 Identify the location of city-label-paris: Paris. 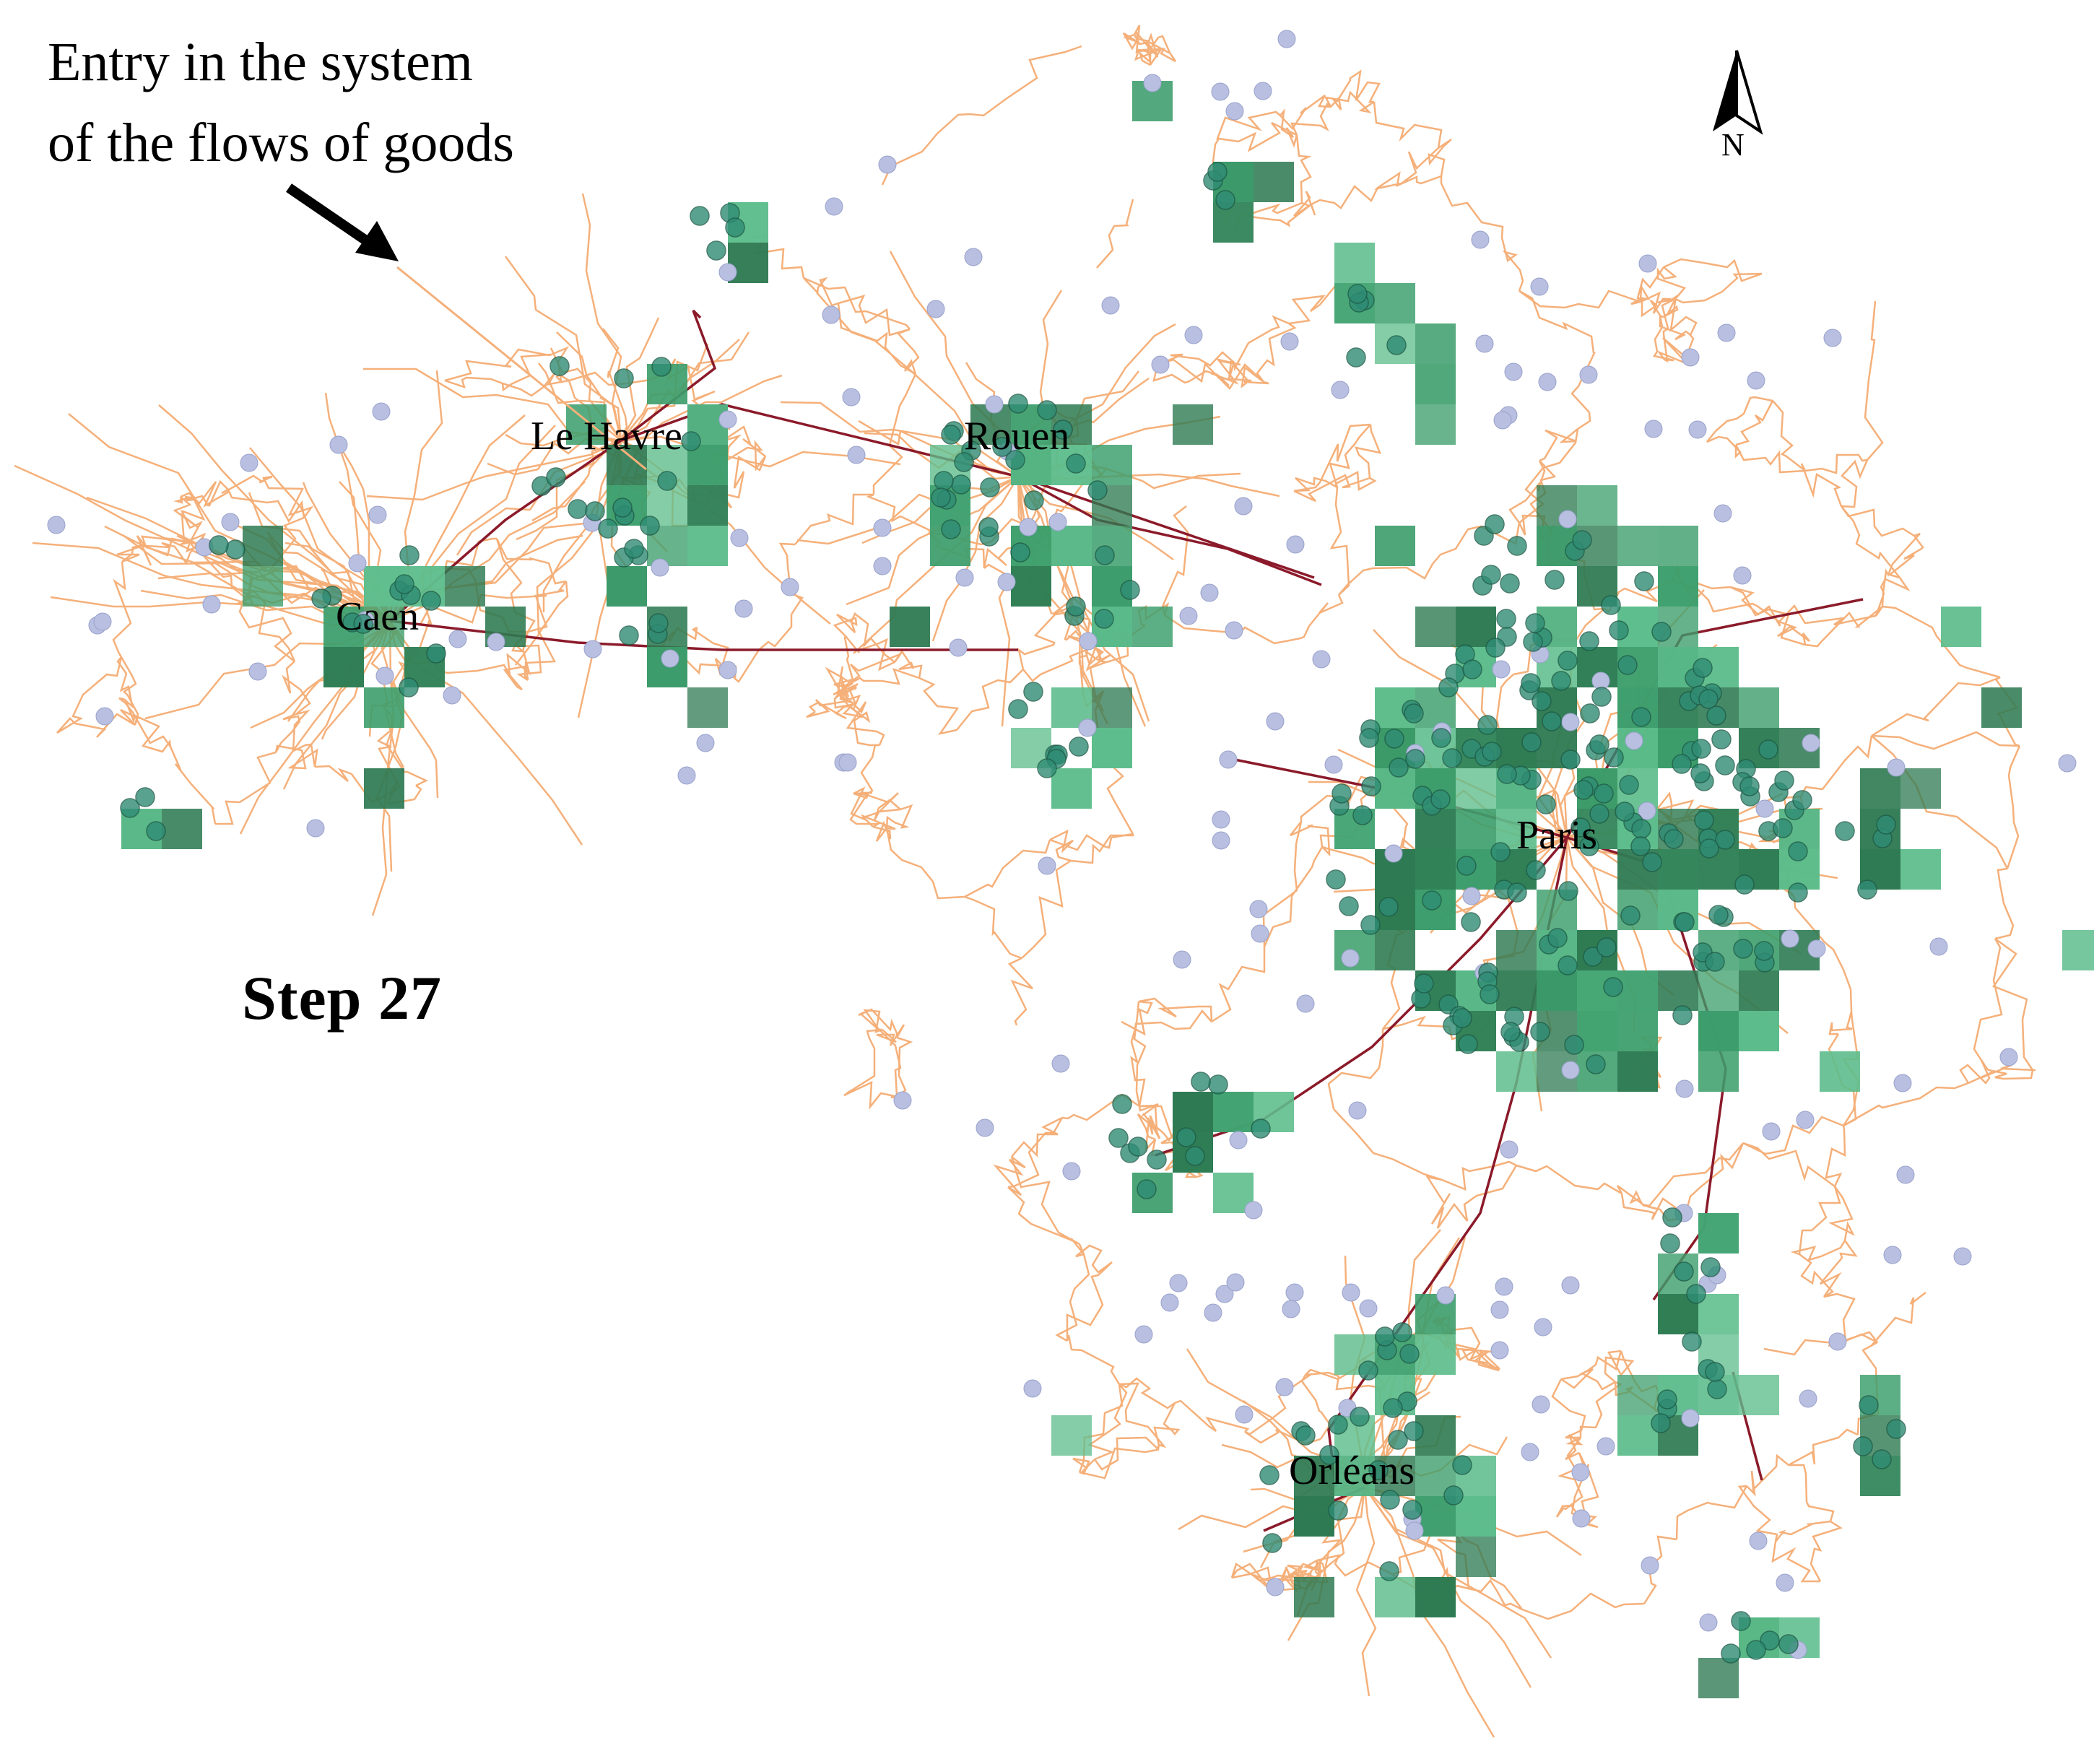
(1556, 835).